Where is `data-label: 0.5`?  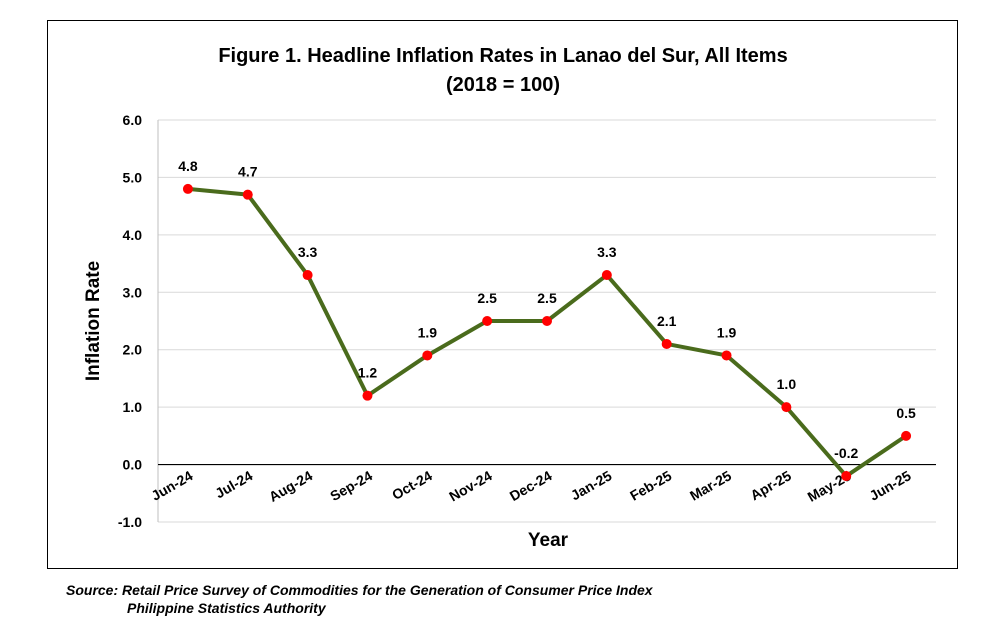
data-label: 0.5 is located at coordinates (906, 413).